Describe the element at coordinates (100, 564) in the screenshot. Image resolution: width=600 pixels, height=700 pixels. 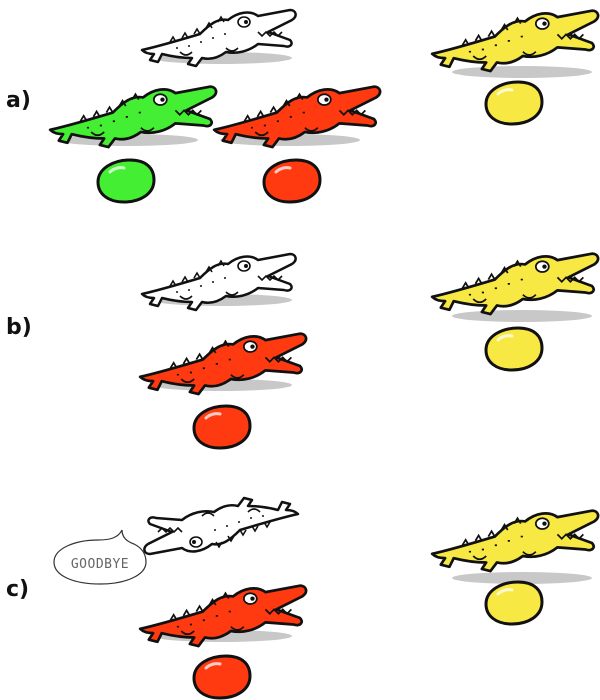
I see `speech-bubble-text: GOODBYE` at that location.